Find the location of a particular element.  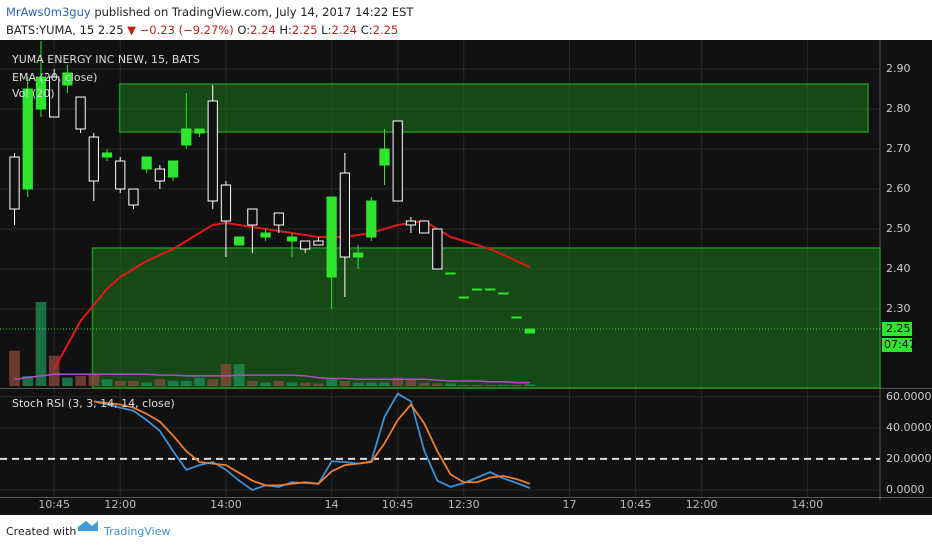

y-tick-label: 20.0000 is located at coordinates (909, 458).